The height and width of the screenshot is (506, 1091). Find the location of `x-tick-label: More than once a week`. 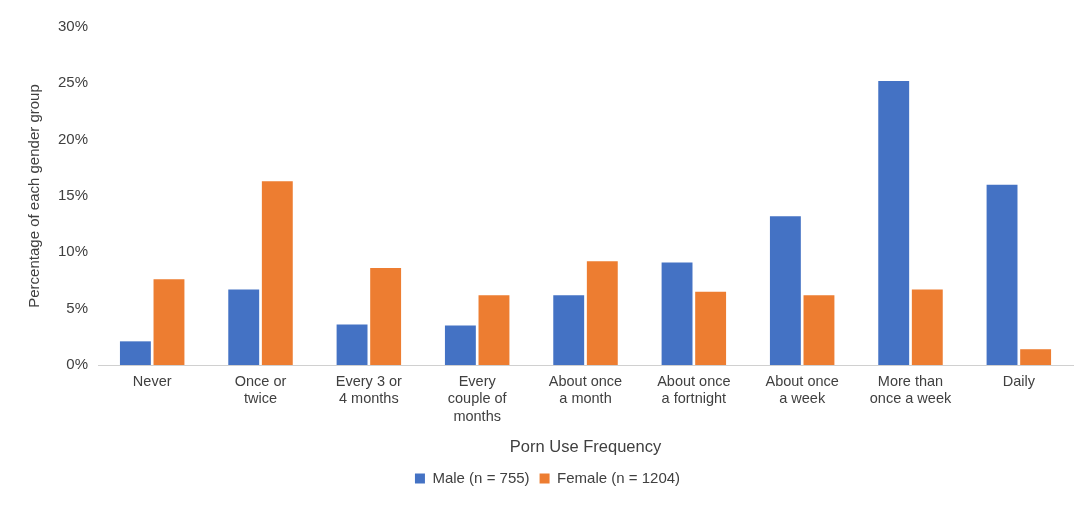

x-tick-label: More than once a week is located at coordinates (910, 389).